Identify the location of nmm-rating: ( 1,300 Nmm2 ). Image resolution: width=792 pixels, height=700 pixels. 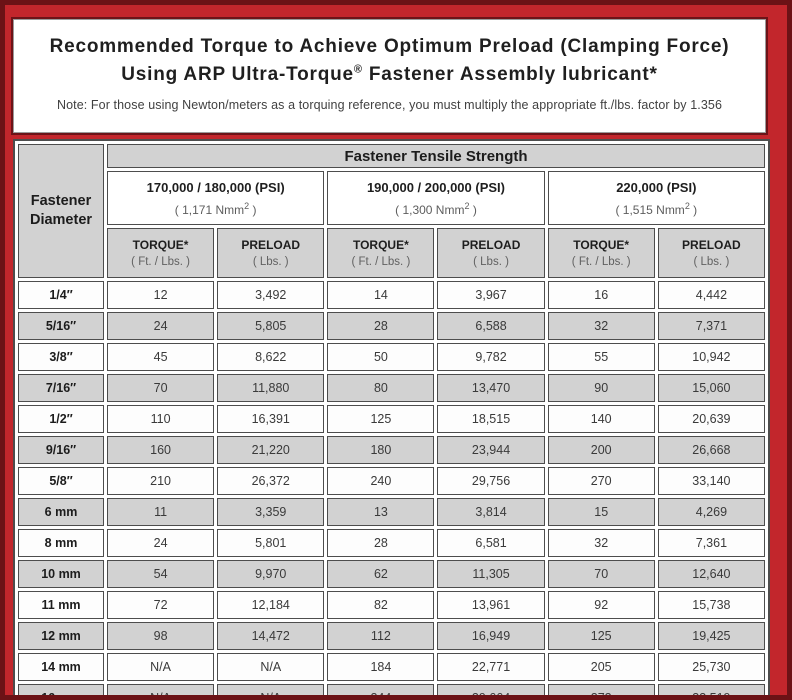
(435, 209).